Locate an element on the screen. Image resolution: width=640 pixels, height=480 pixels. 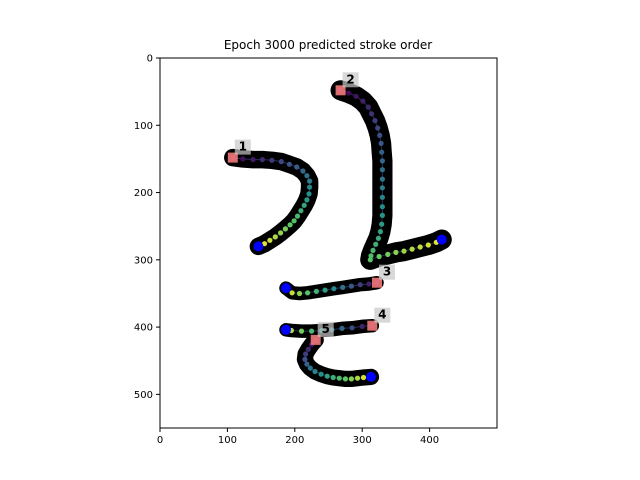
stroke-3-start-marker is located at coordinates (377, 282).